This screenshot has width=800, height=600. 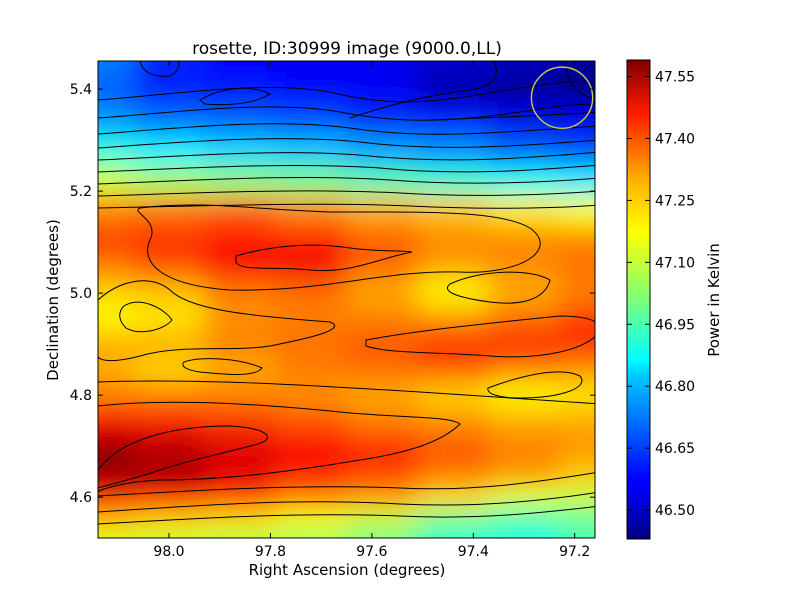 I want to click on colorbar-ticks: 46.50 46.65 46.80 46.95 47.10 47.25 47.40 47.55, so click(x=661, y=294).